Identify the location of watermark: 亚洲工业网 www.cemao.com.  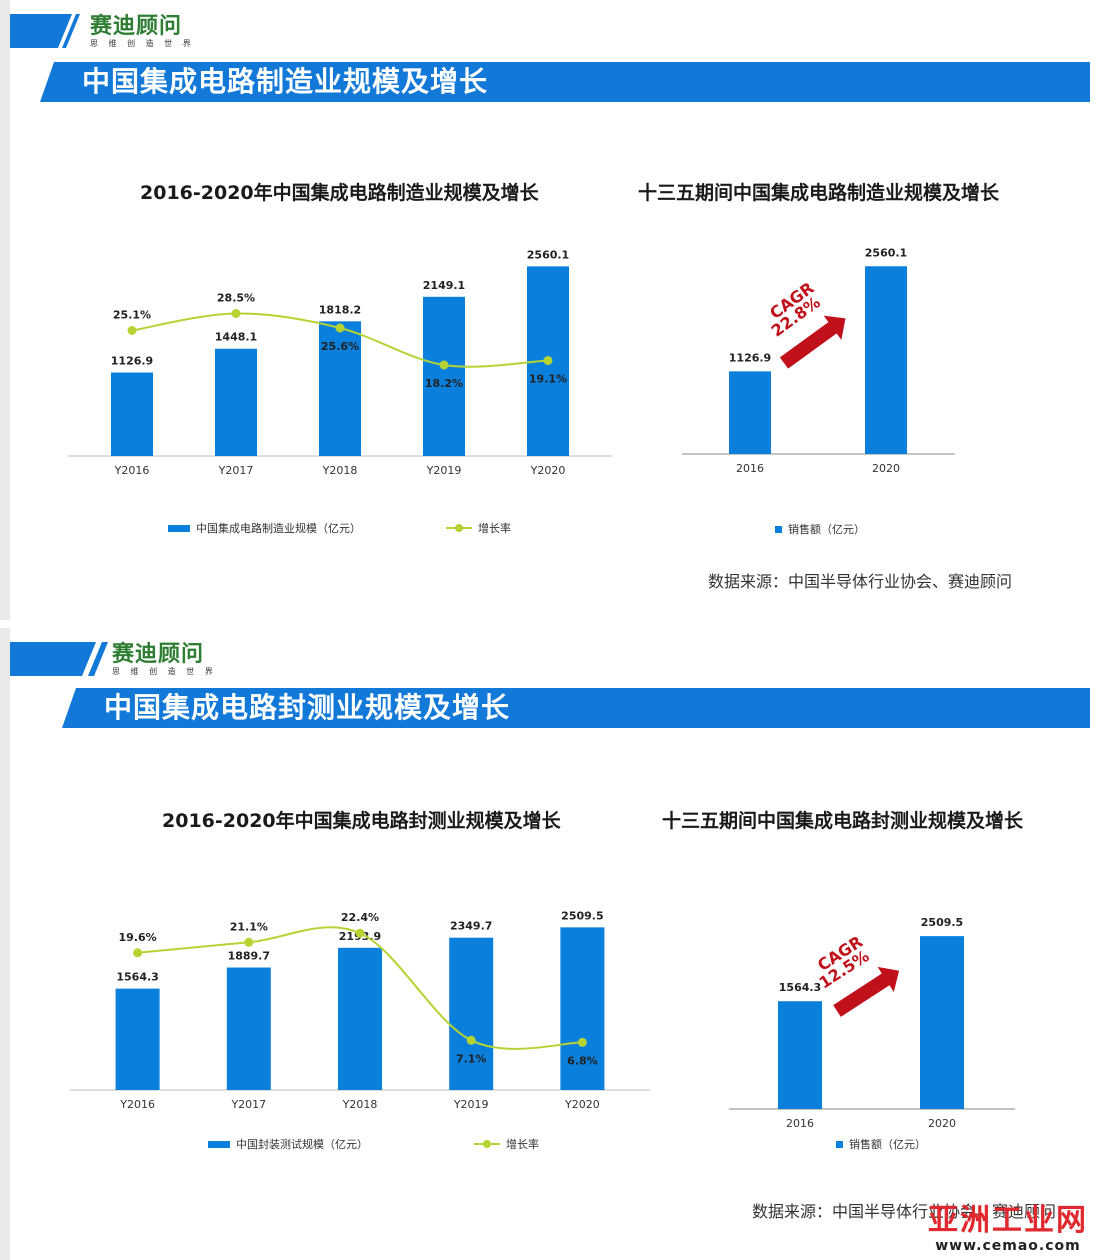
(1008, 1229).